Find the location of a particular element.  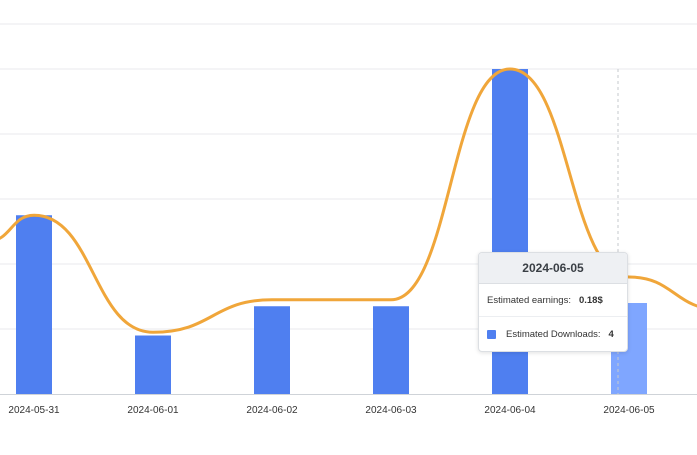

x-tick-label: 2024-06-05 is located at coordinates (629, 410).